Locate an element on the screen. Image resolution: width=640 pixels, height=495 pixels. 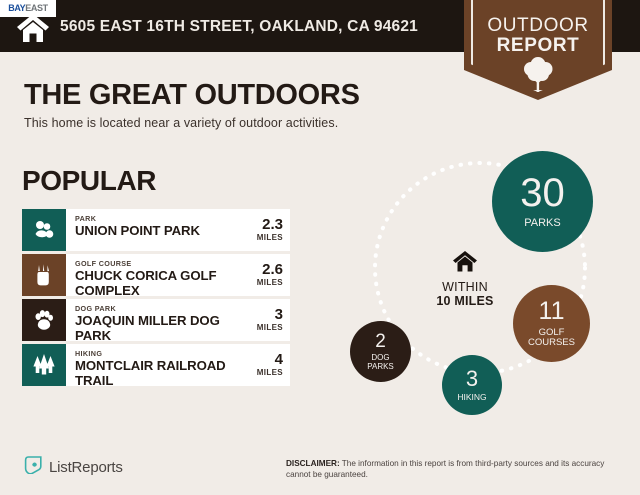
summary-bubble-hiking: 3 HIKING is located at coordinates (472, 385).